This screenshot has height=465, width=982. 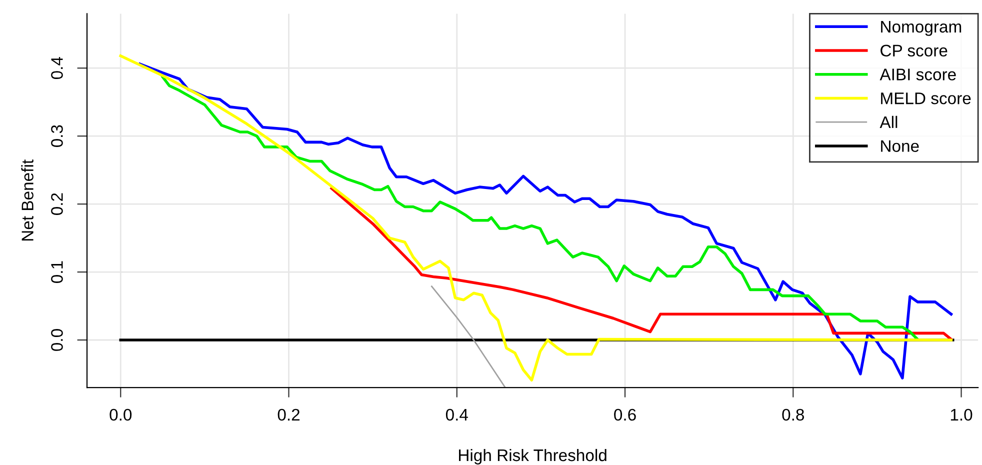 I want to click on legend-label: MELD score, so click(x=926, y=98).